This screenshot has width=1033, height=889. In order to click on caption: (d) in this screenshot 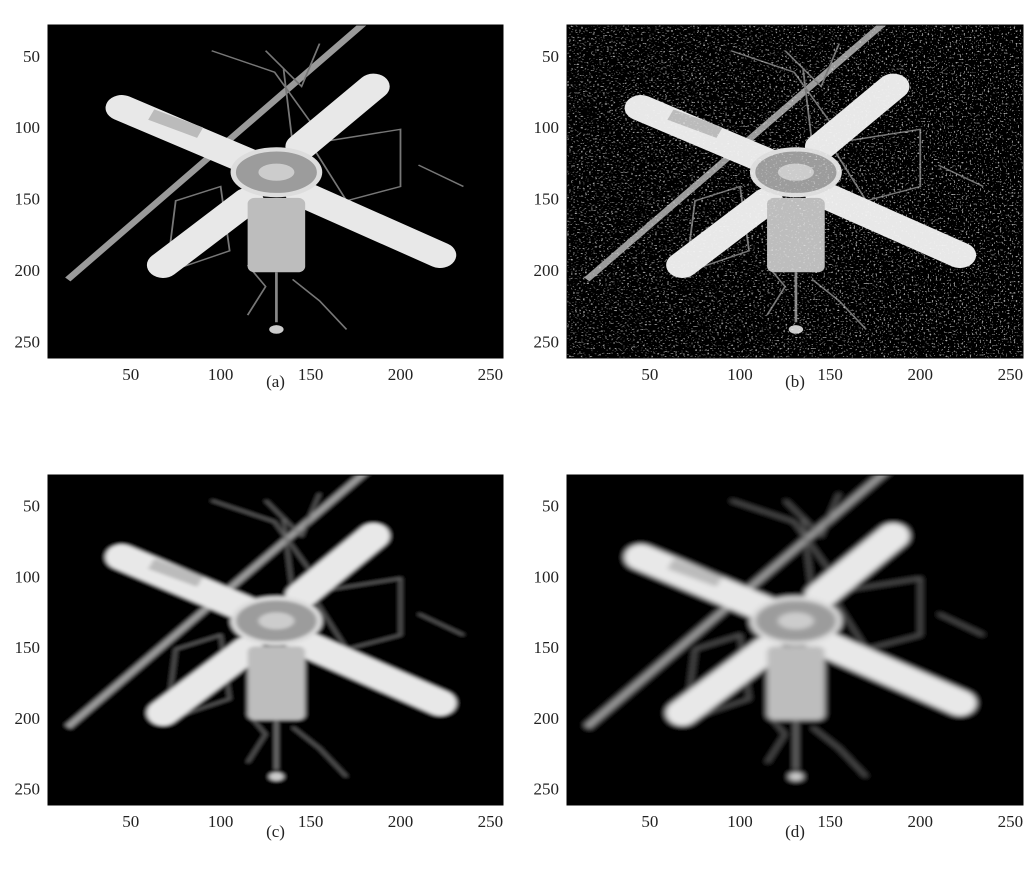, I will do `click(795, 831)`.